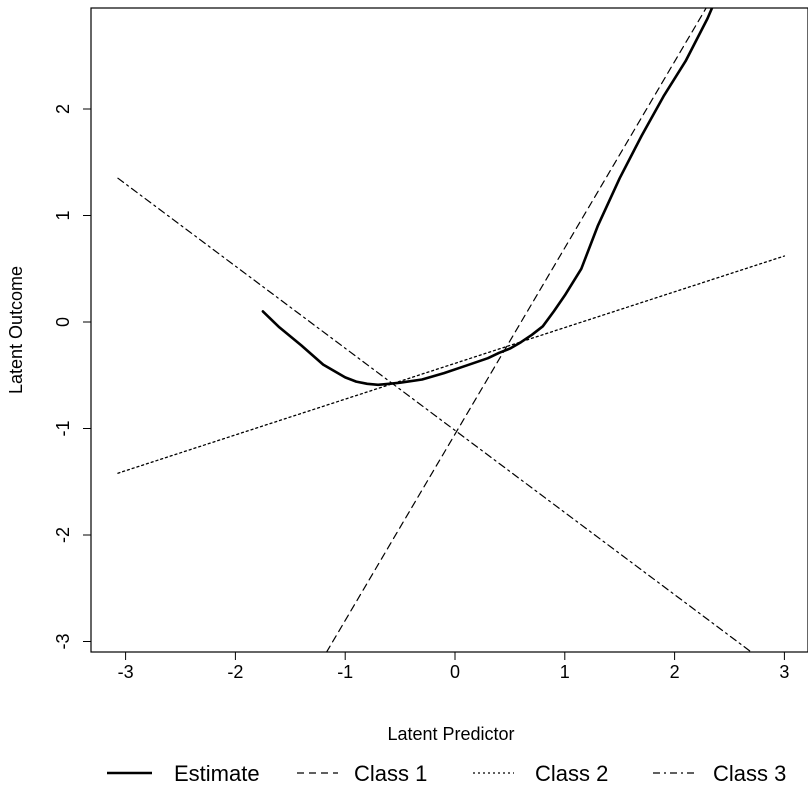 The width and height of the screenshot is (808, 787). What do you see at coordinates (446, 773) in the screenshot?
I see `legend: Estimate Class 1 Class 2 Class 3` at bounding box center [446, 773].